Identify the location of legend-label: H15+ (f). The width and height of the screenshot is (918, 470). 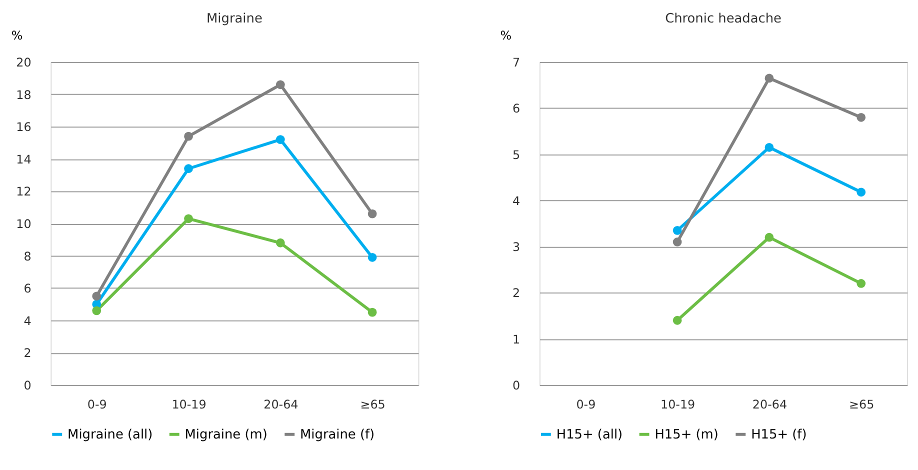
(779, 434).